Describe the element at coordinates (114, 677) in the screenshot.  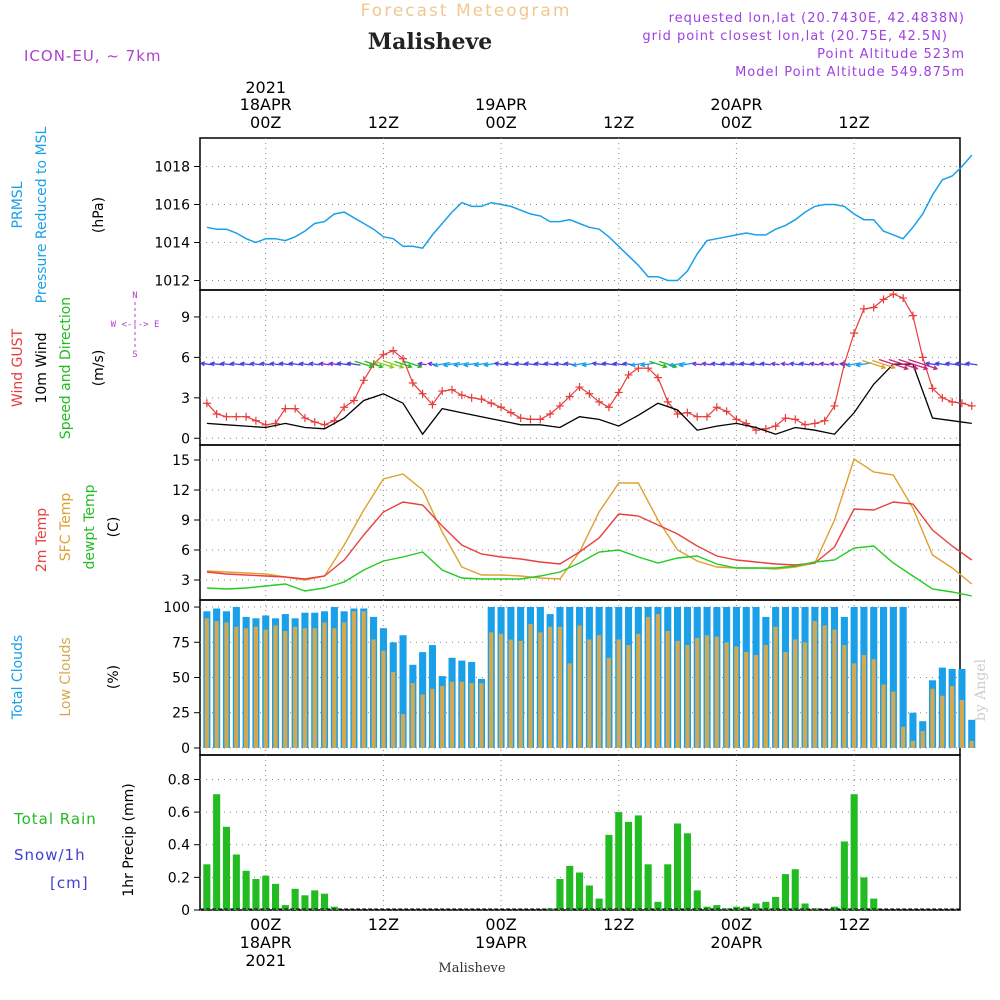
I see `clouds-unit: (%)` at that location.